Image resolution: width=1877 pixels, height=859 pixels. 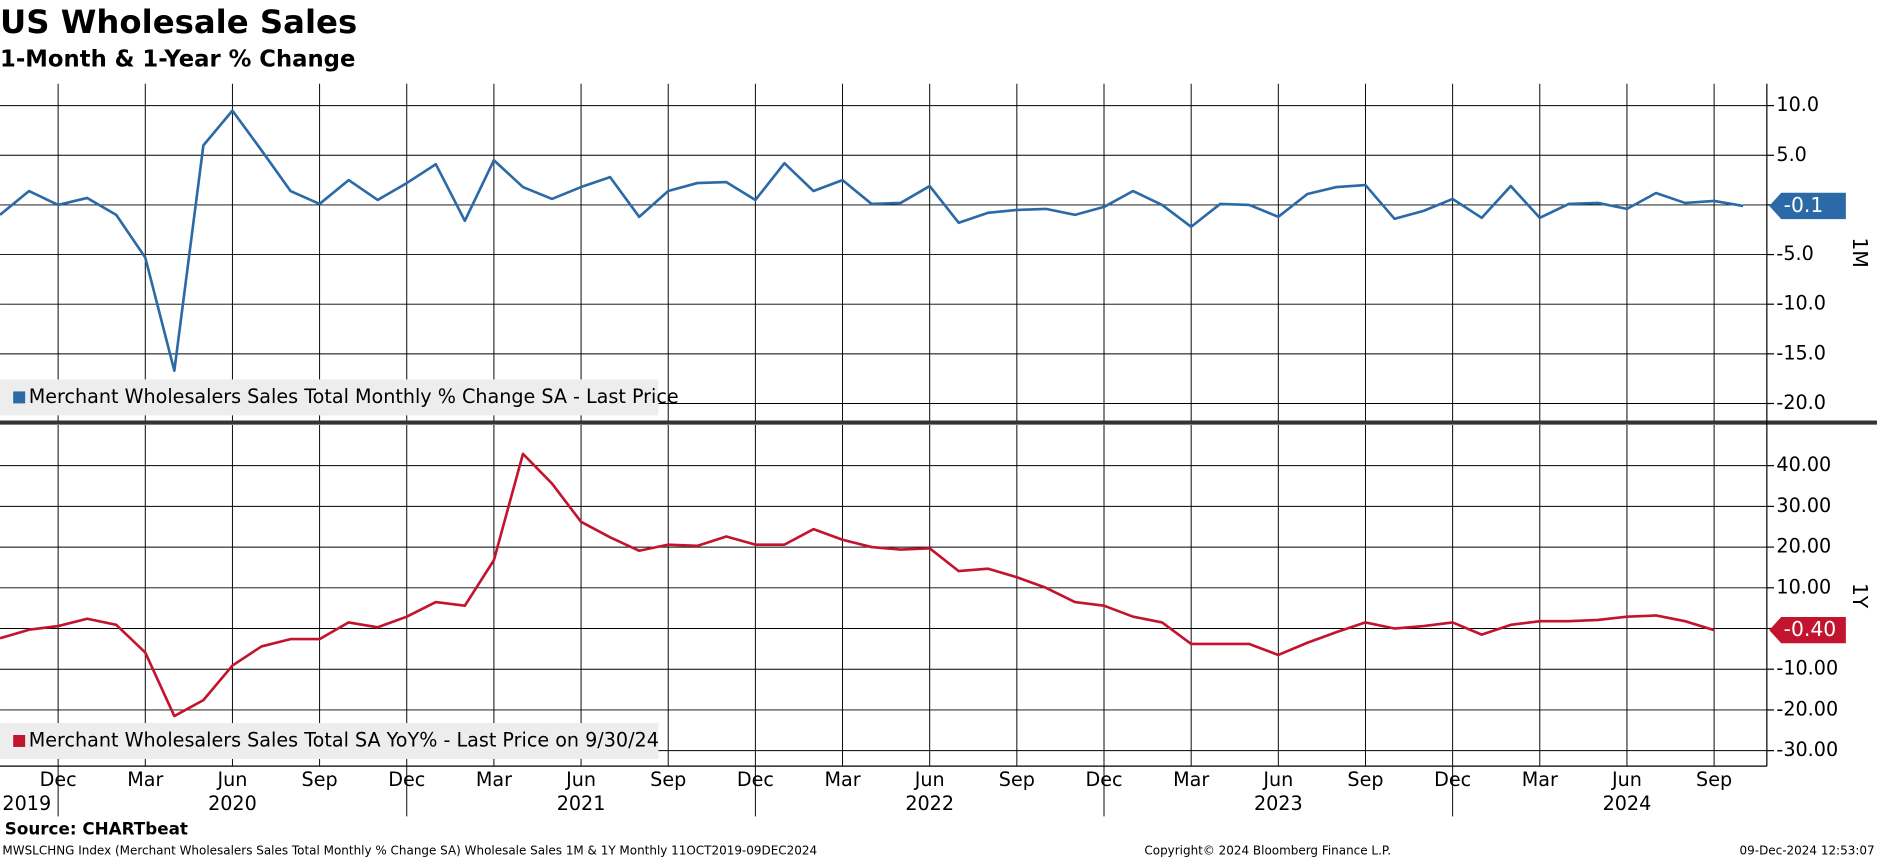 What do you see at coordinates (232, 803) in the screenshot?
I see `year-label: 2020` at bounding box center [232, 803].